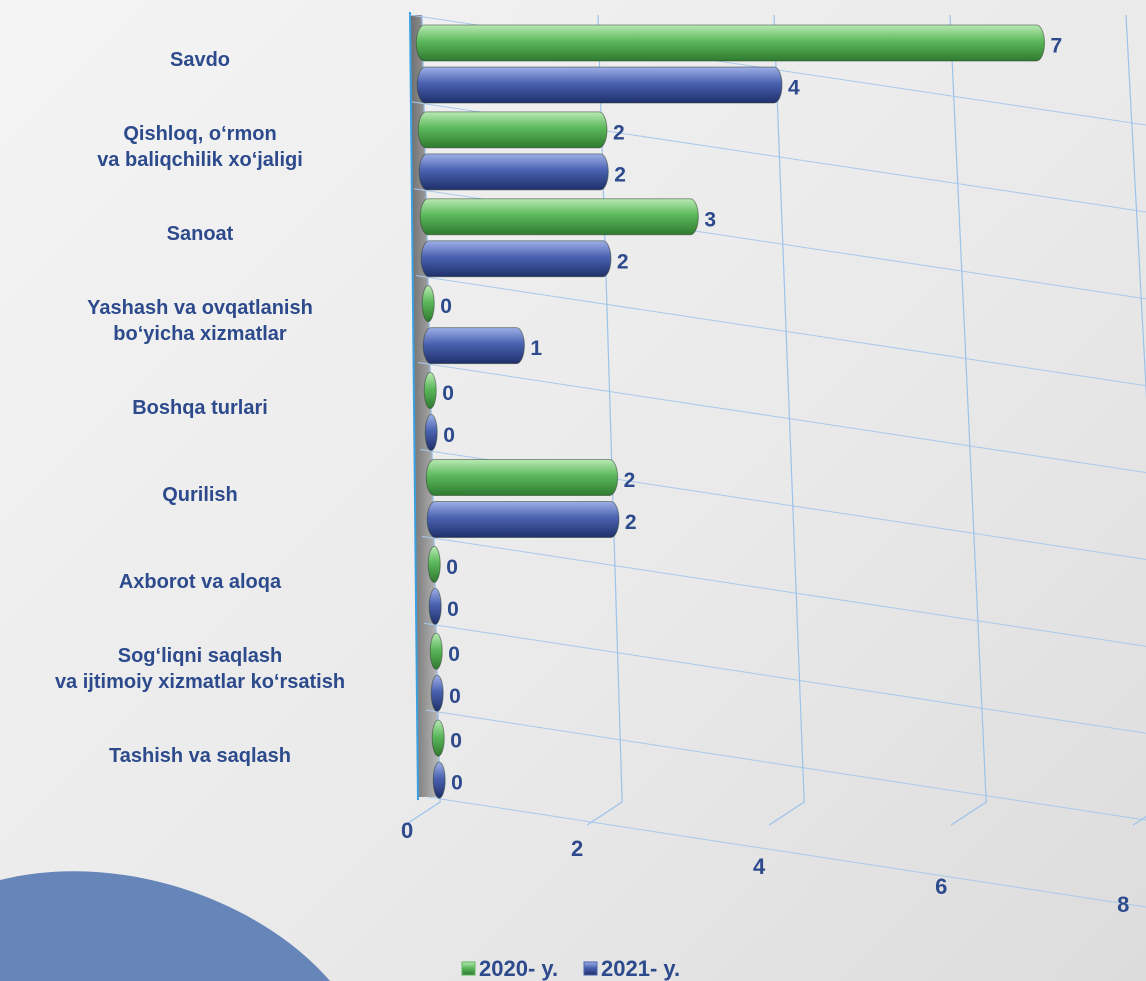  Describe the element at coordinates (200, 408) in the screenshot. I see `category-label: Boshqa turlari` at that location.